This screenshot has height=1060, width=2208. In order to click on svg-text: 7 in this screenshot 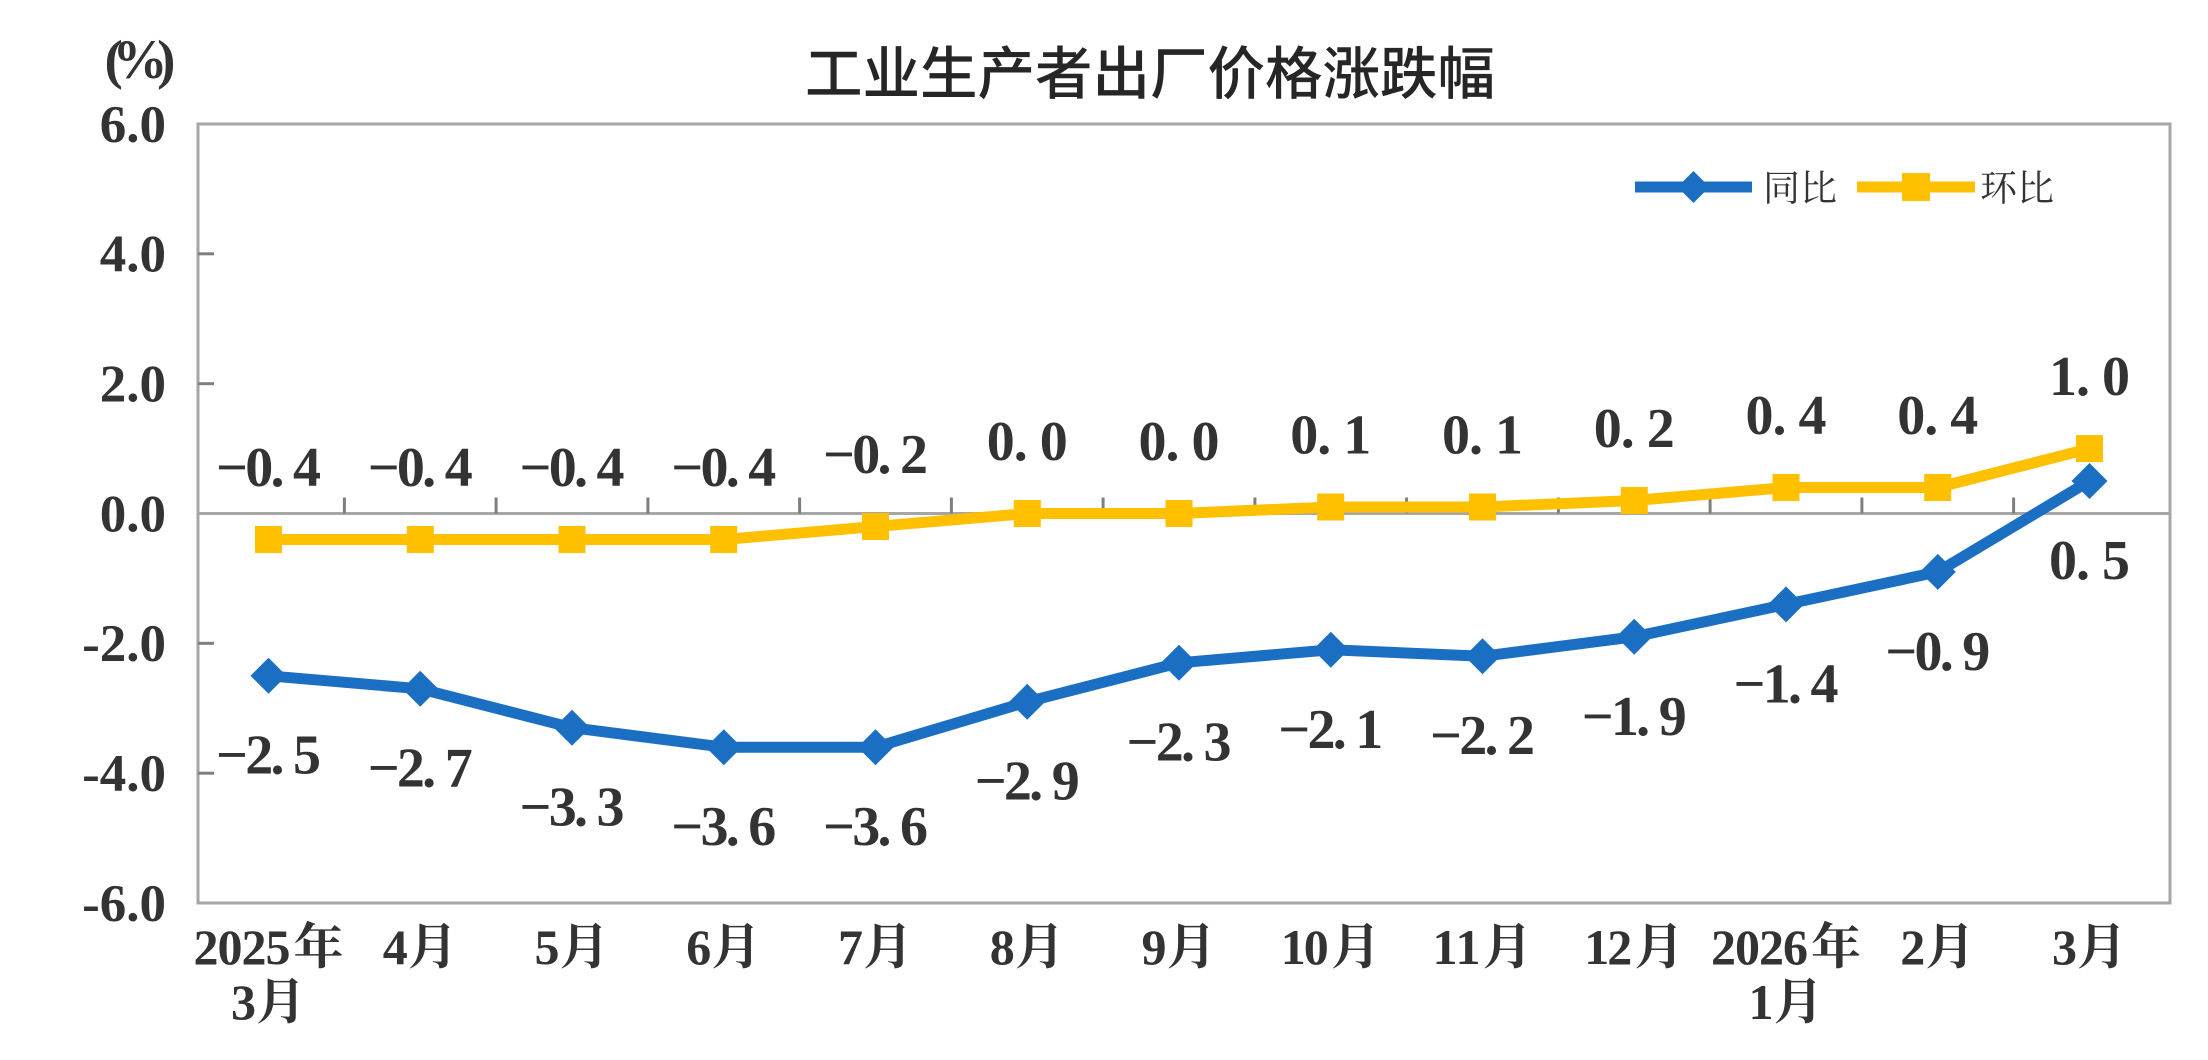, I will do `click(850, 947)`.